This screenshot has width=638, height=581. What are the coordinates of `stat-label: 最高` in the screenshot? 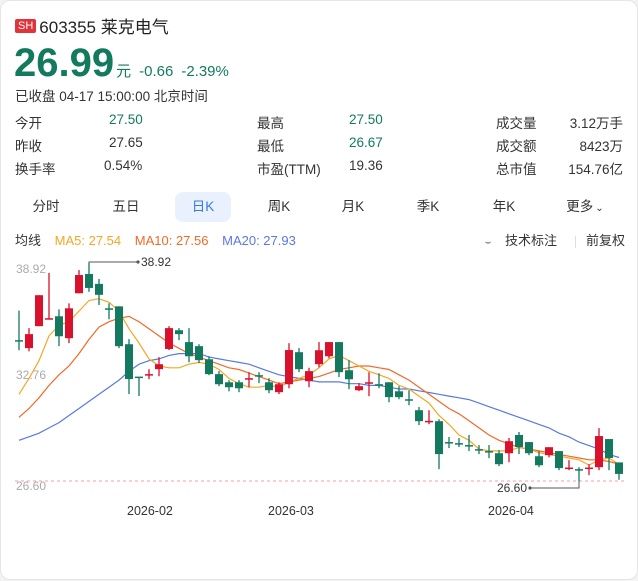 It's located at (270, 123).